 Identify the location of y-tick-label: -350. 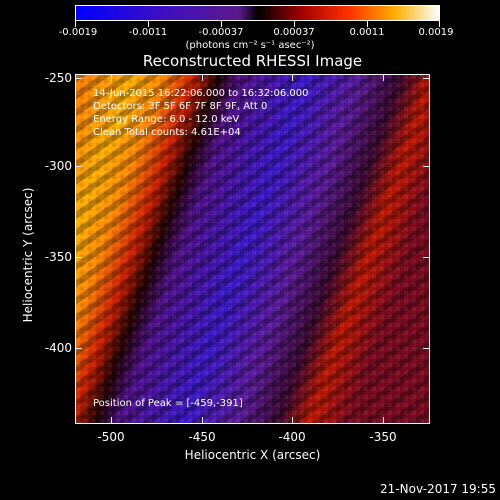
(58, 257).